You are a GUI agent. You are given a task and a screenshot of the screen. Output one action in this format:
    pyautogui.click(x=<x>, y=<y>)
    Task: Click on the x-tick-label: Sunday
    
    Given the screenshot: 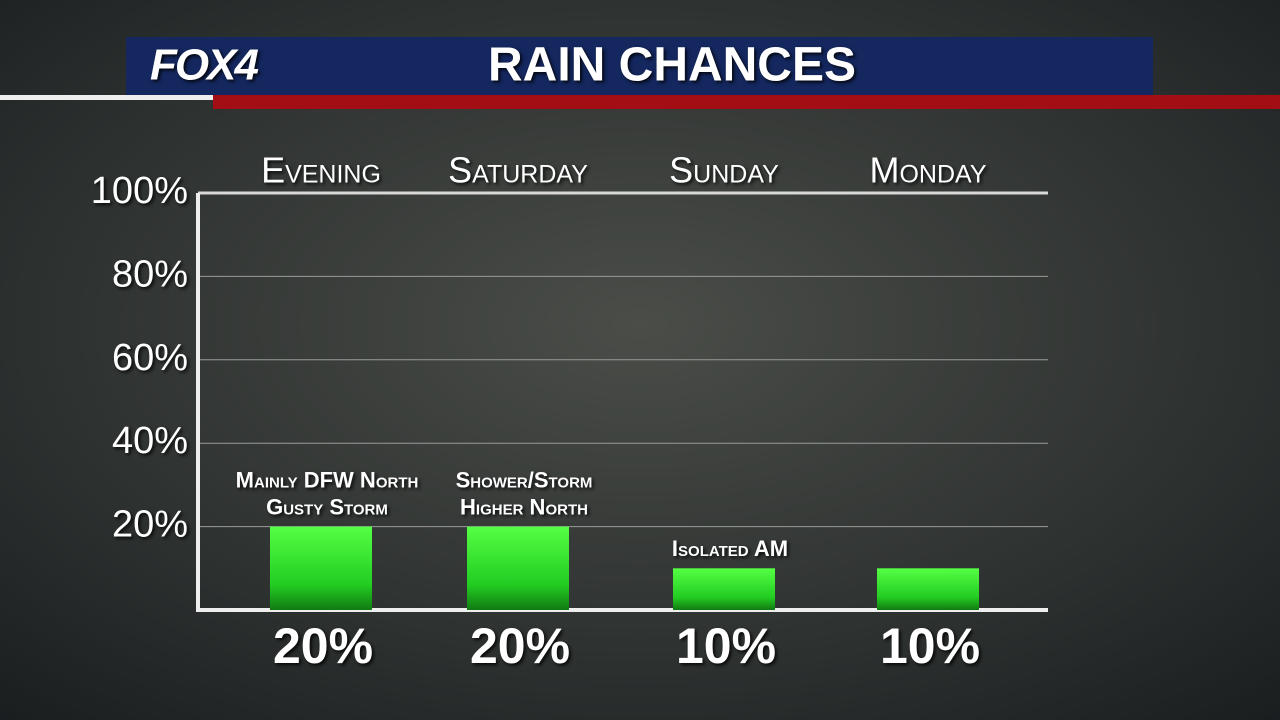 What is the action you would take?
    pyautogui.click(x=724, y=170)
    